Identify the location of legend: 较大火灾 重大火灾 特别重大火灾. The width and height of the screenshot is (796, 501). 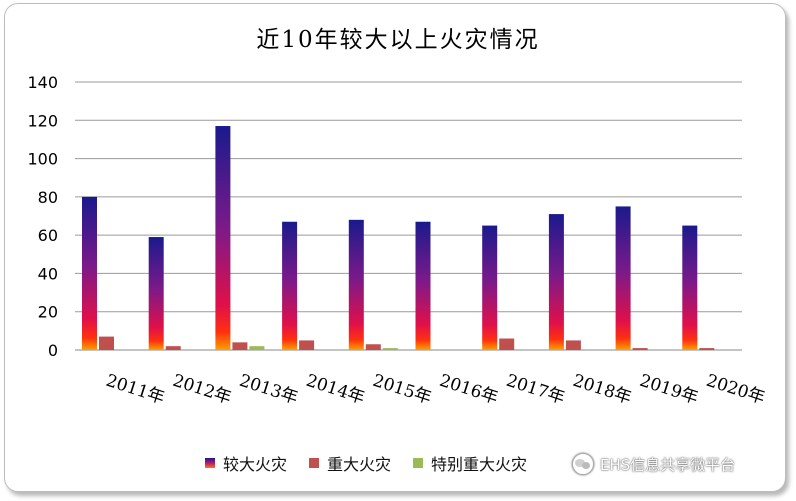
(366, 463).